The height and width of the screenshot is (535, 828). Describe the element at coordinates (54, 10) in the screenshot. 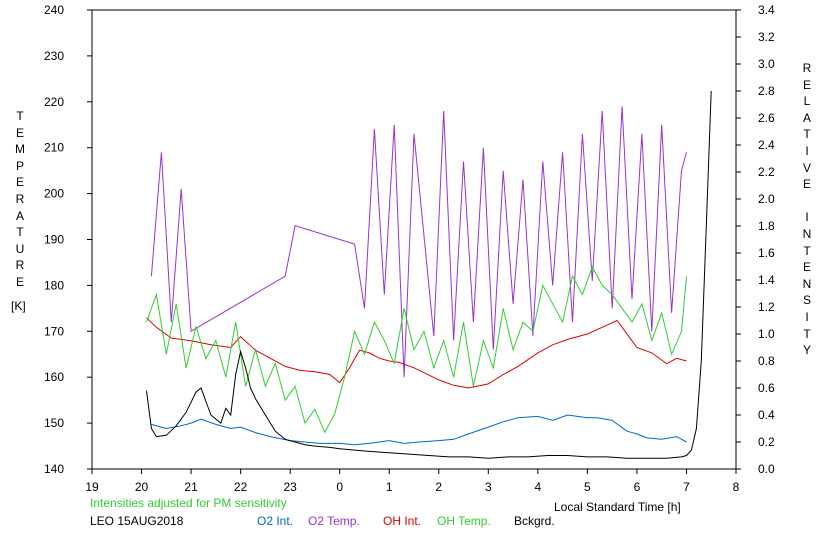

I see `y-left-tick-label: 240` at that location.